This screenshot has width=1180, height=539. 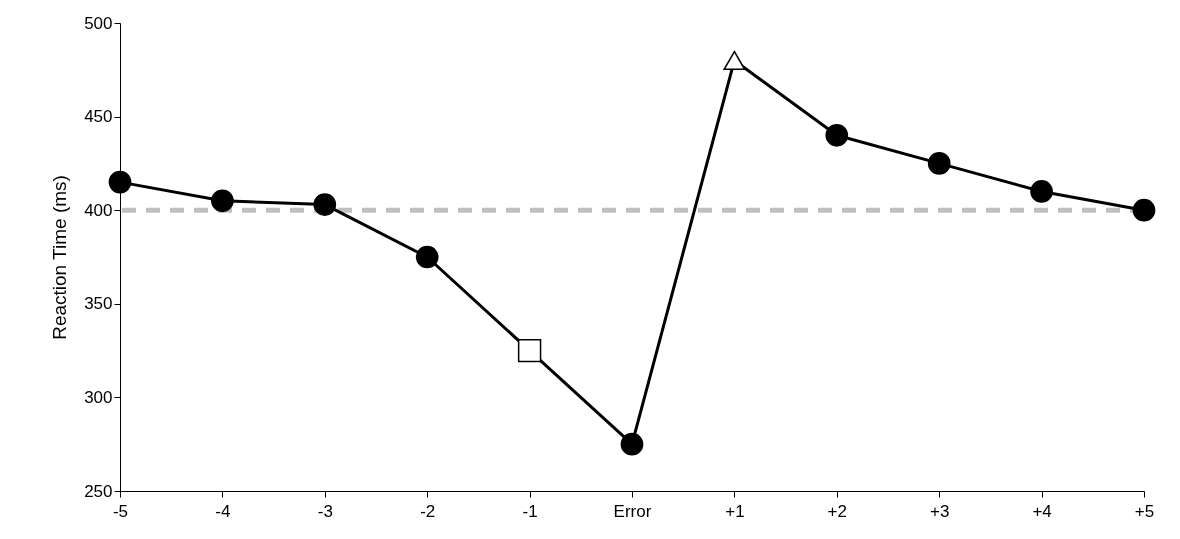 What do you see at coordinates (120, 511) in the screenshot?
I see `x-tick-label: -5` at bounding box center [120, 511].